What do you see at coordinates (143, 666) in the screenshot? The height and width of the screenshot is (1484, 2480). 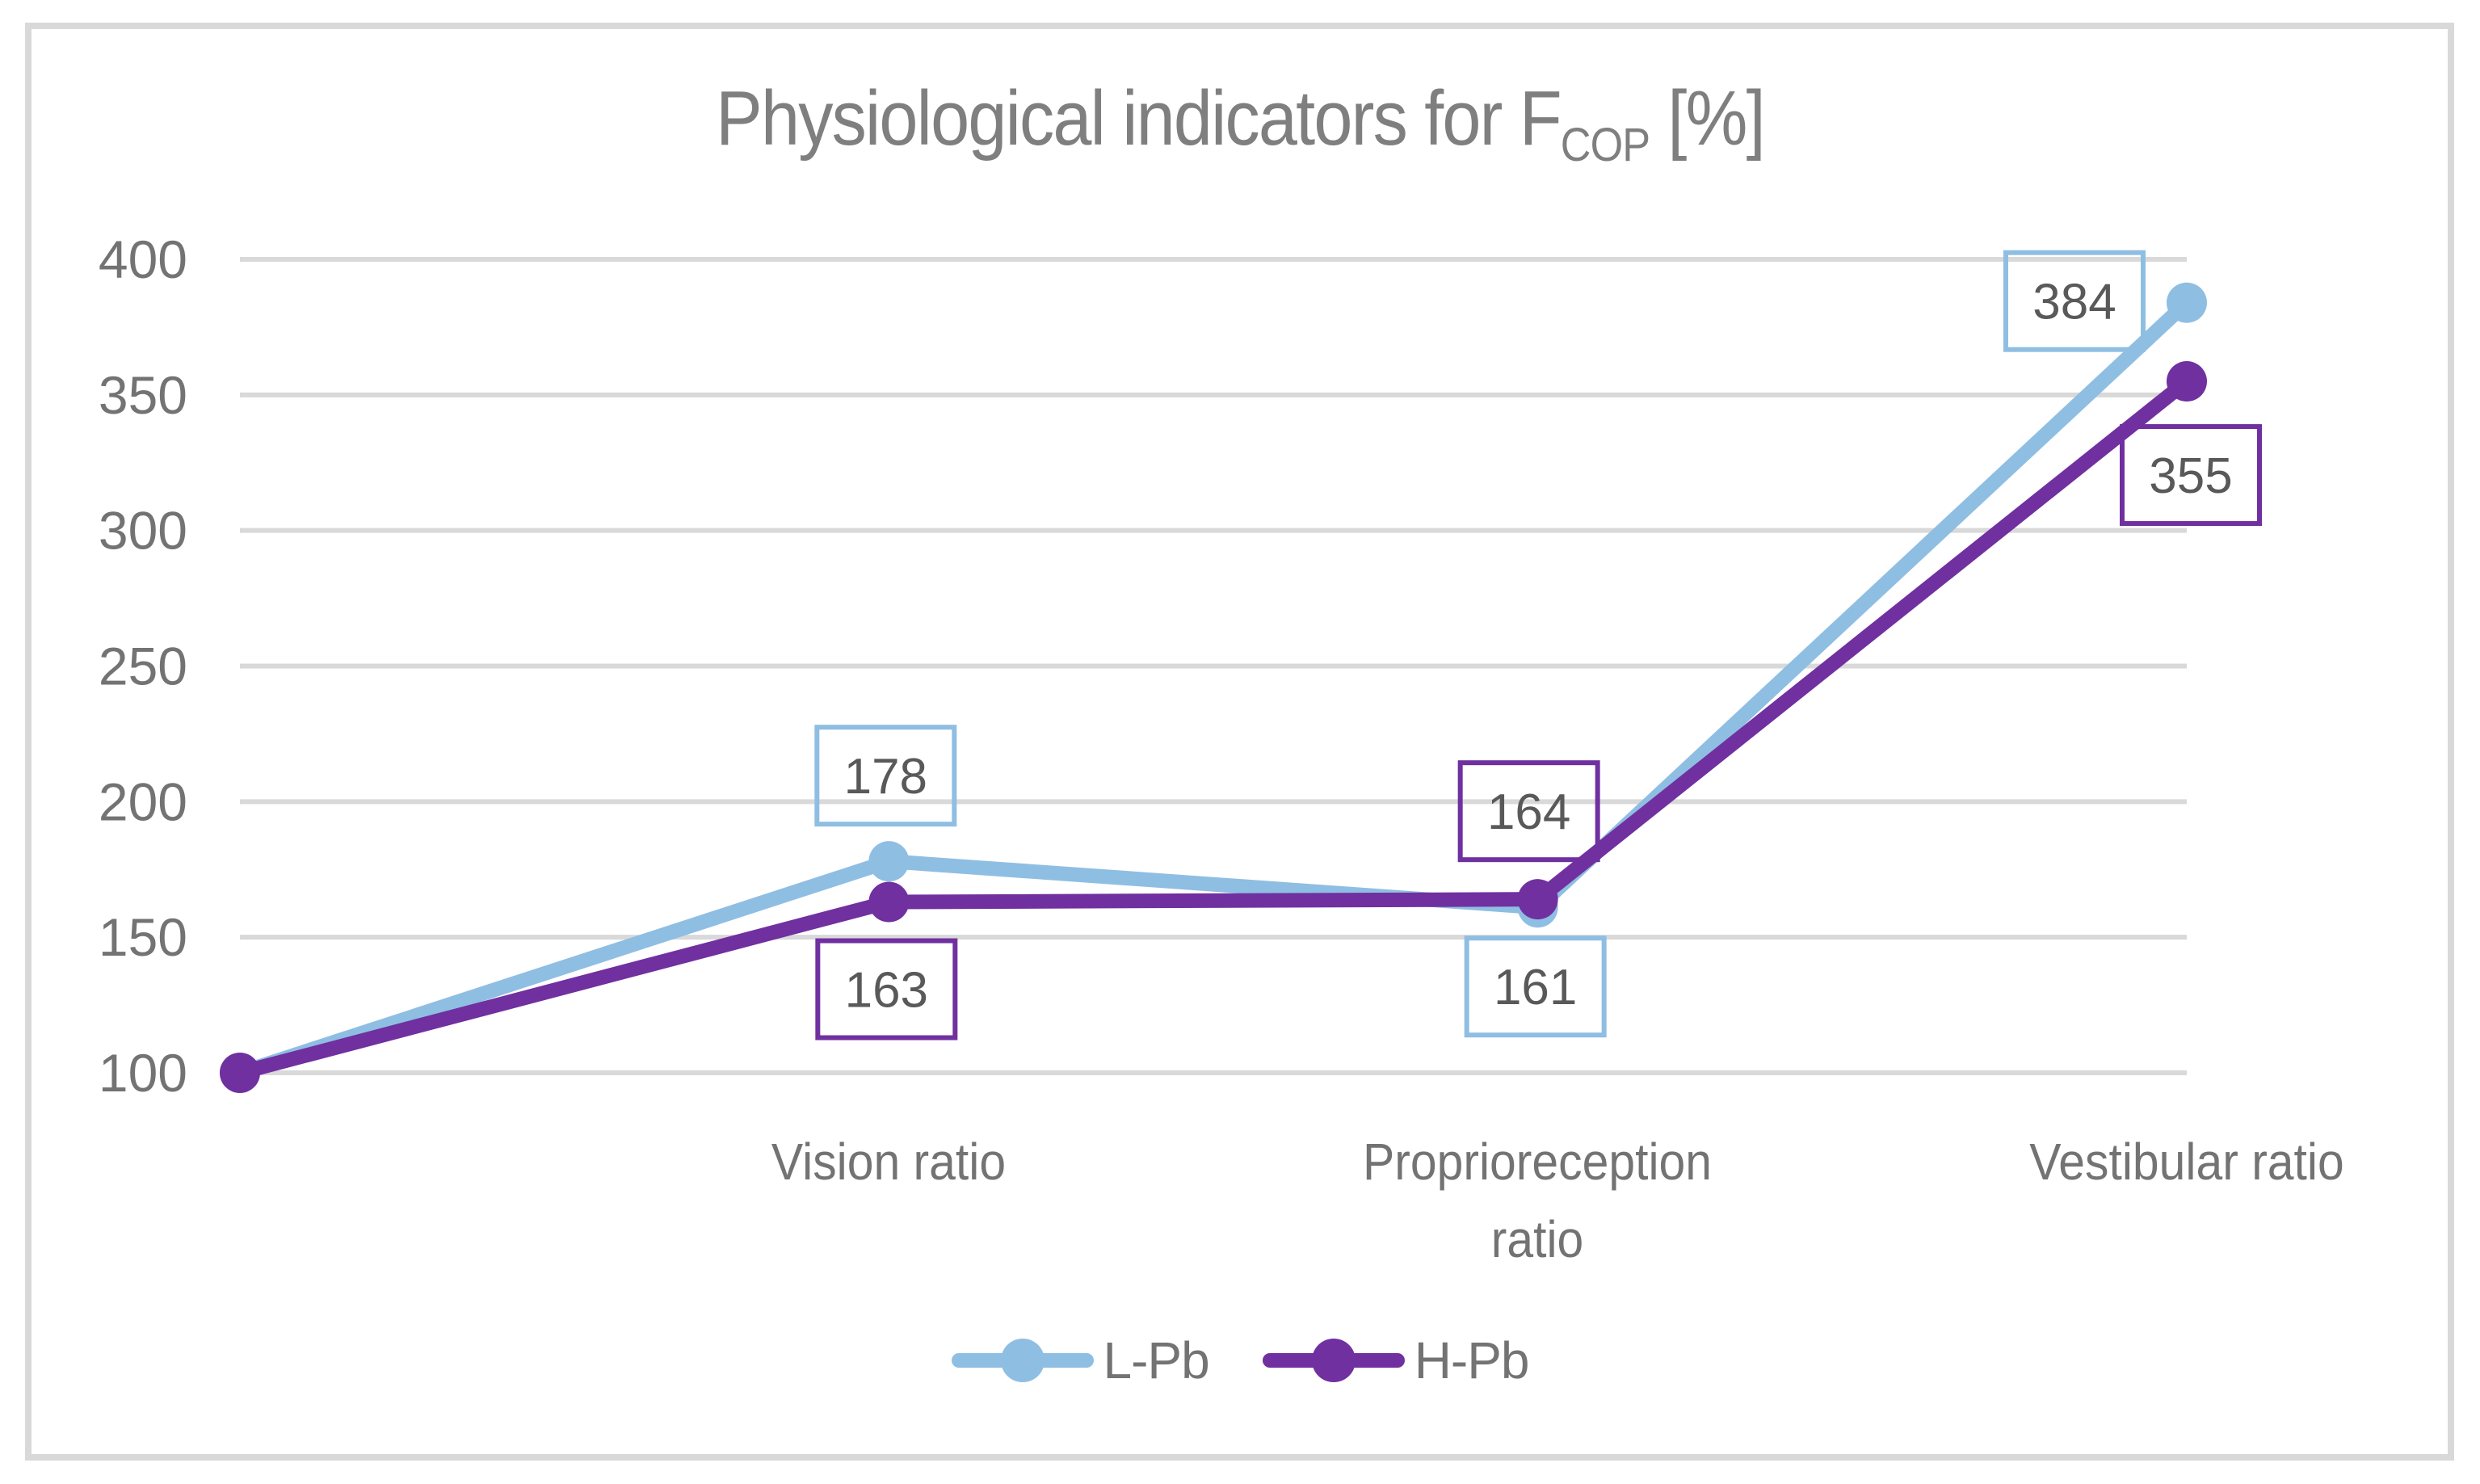 I see `y-tick-label: 250` at bounding box center [143, 666].